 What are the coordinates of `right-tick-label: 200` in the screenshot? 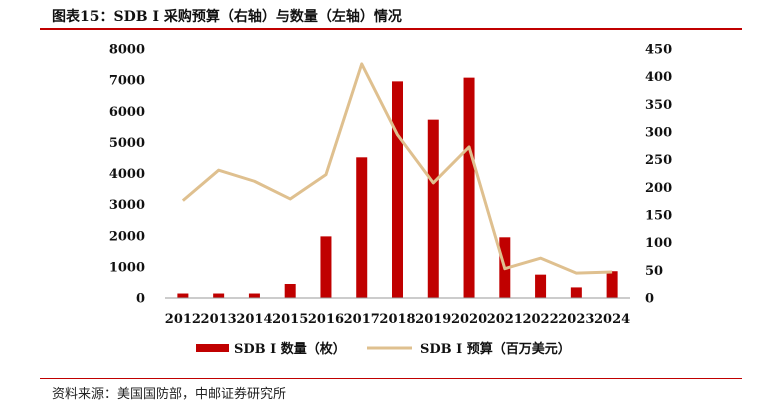 It's located at (658, 188).